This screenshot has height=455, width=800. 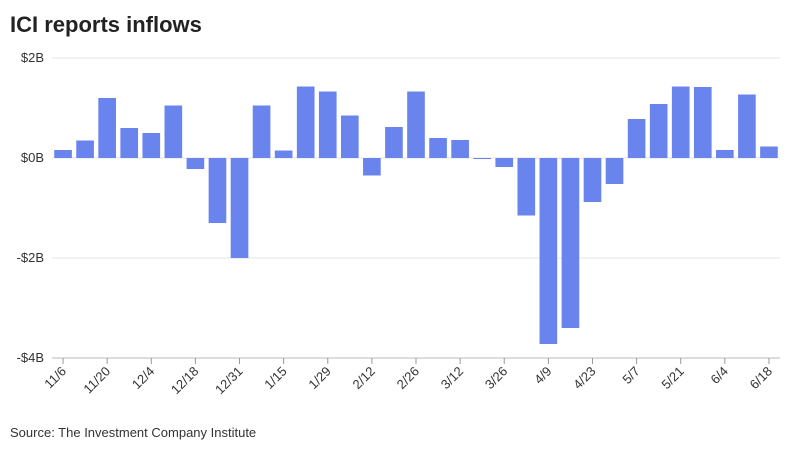 I want to click on x-tick-label: 3/26, so click(x=496, y=378).